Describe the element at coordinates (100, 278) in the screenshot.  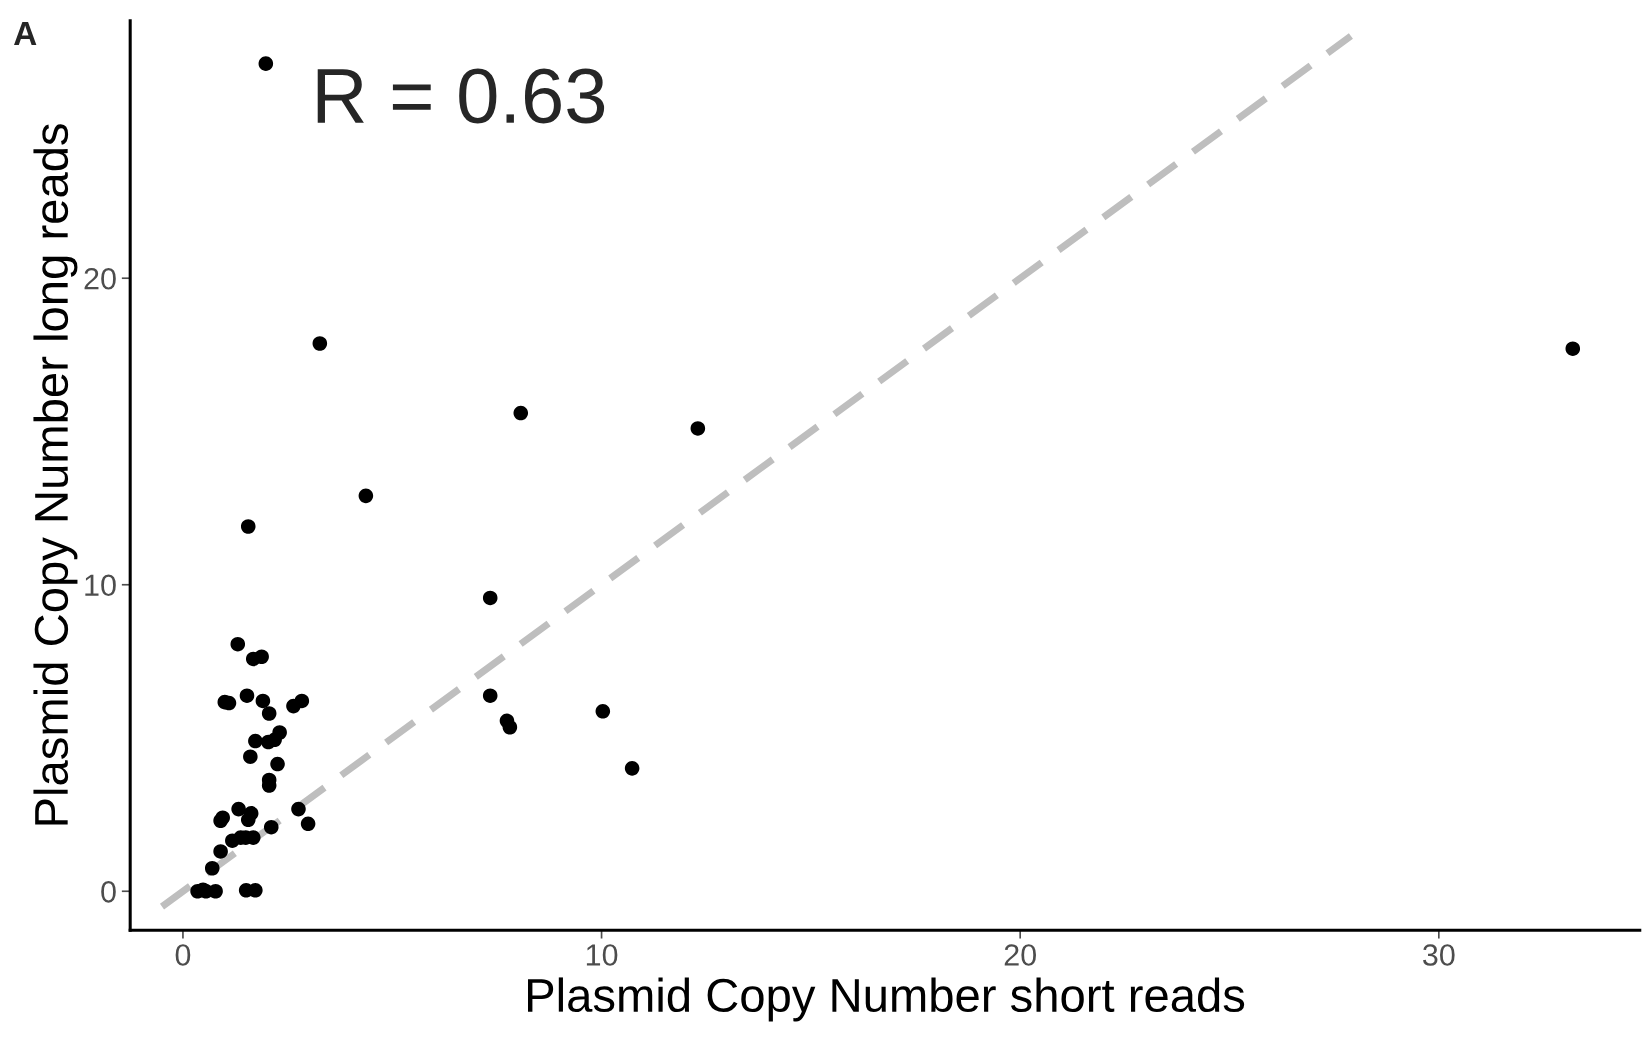
I see `y-tick-label: 20` at that location.